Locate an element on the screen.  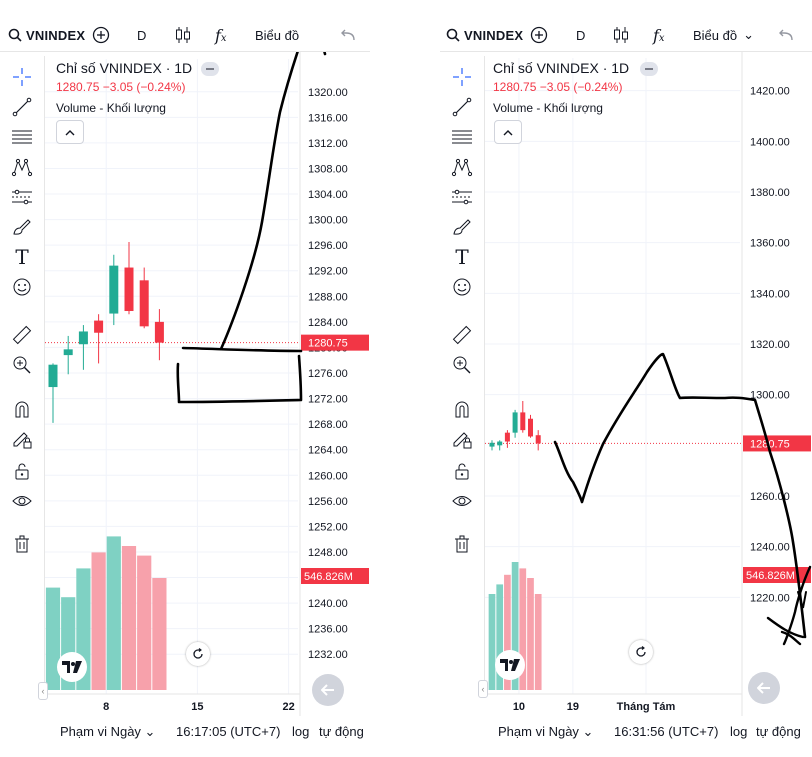
reset-icon is located at coordinates (641, 651).